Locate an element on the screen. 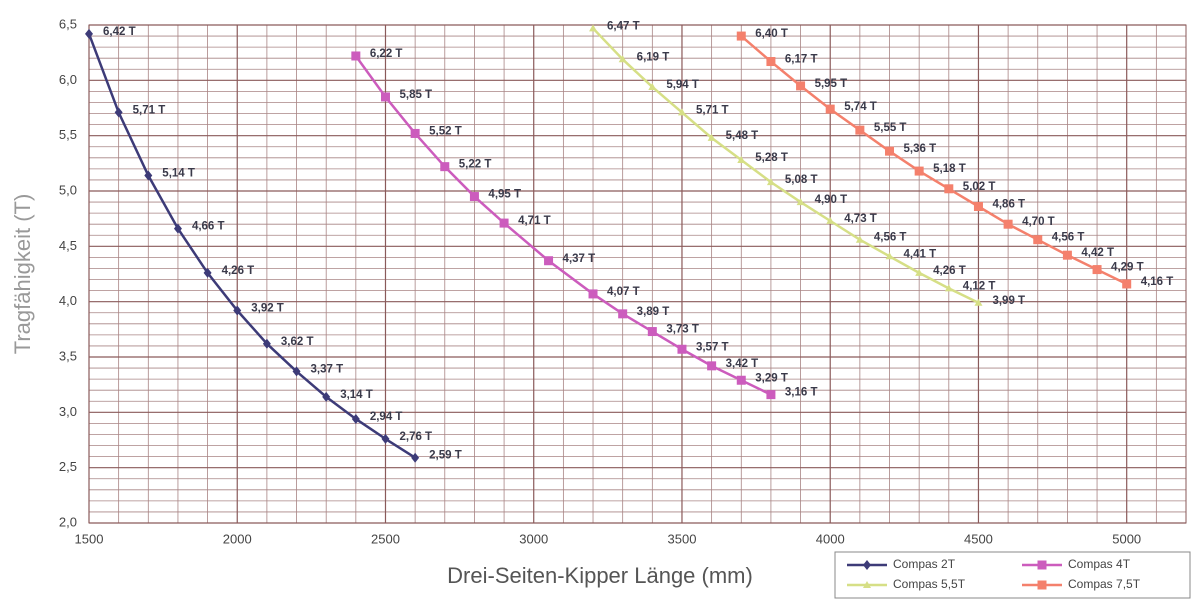 The image size is (1200, 601). y-tick-label: 4,0 is located at coordinates (68, 300).